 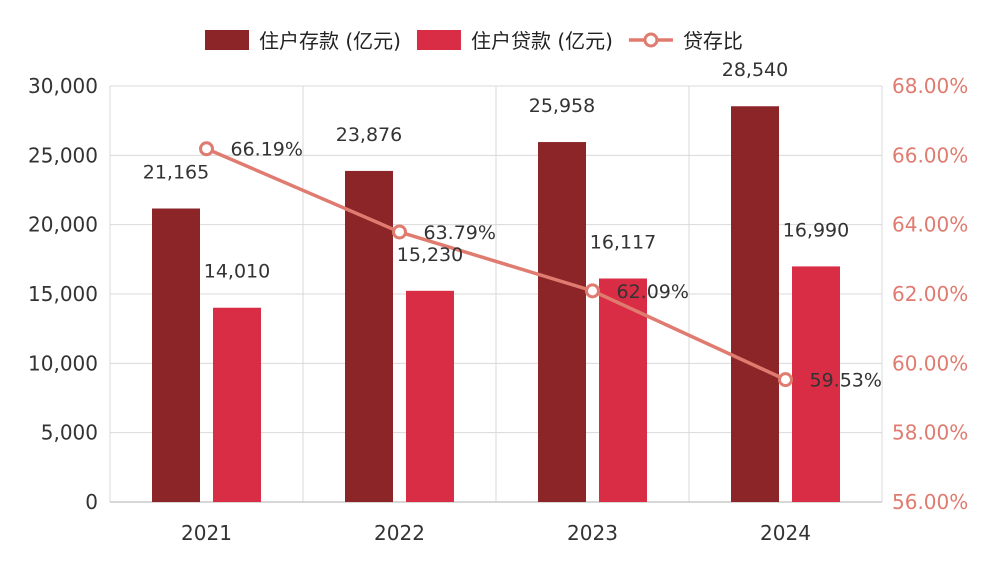 What do you see at coordinates (63, 86) in the screenshot?
I see `y-tick-label: 30,000` at bounding box center [63, 86].